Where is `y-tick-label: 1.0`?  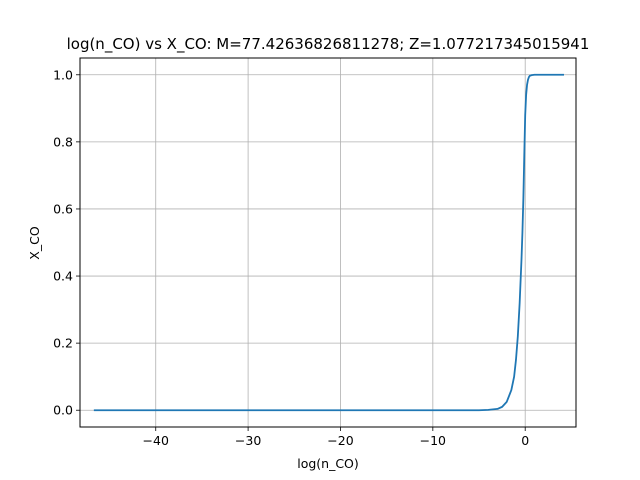 y-tick-label: 1.0 is located at coordinates (63, 74).